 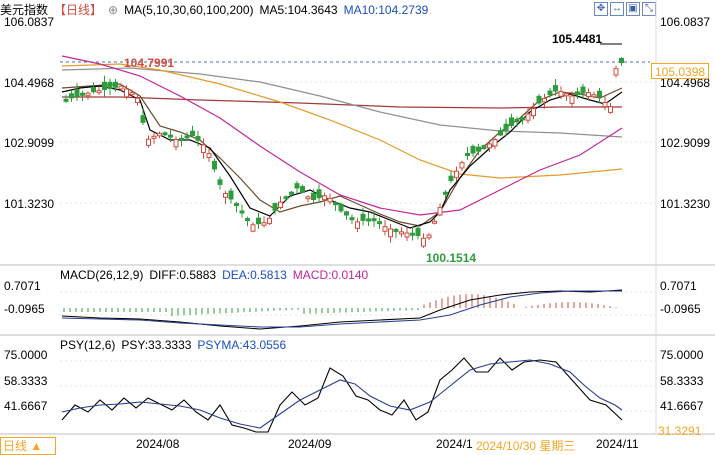 I want to click on price-axis-label-left: 106.0837, so click(x=29, y=22).